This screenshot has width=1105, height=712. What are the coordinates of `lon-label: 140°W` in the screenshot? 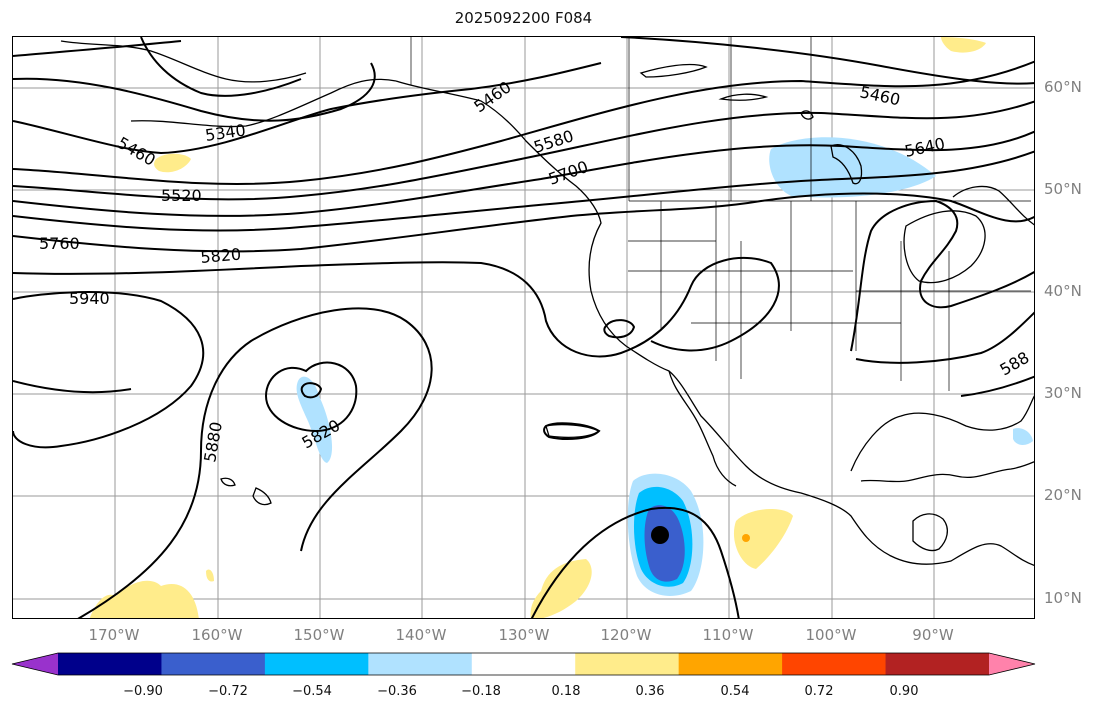 It's located at (421, 635).